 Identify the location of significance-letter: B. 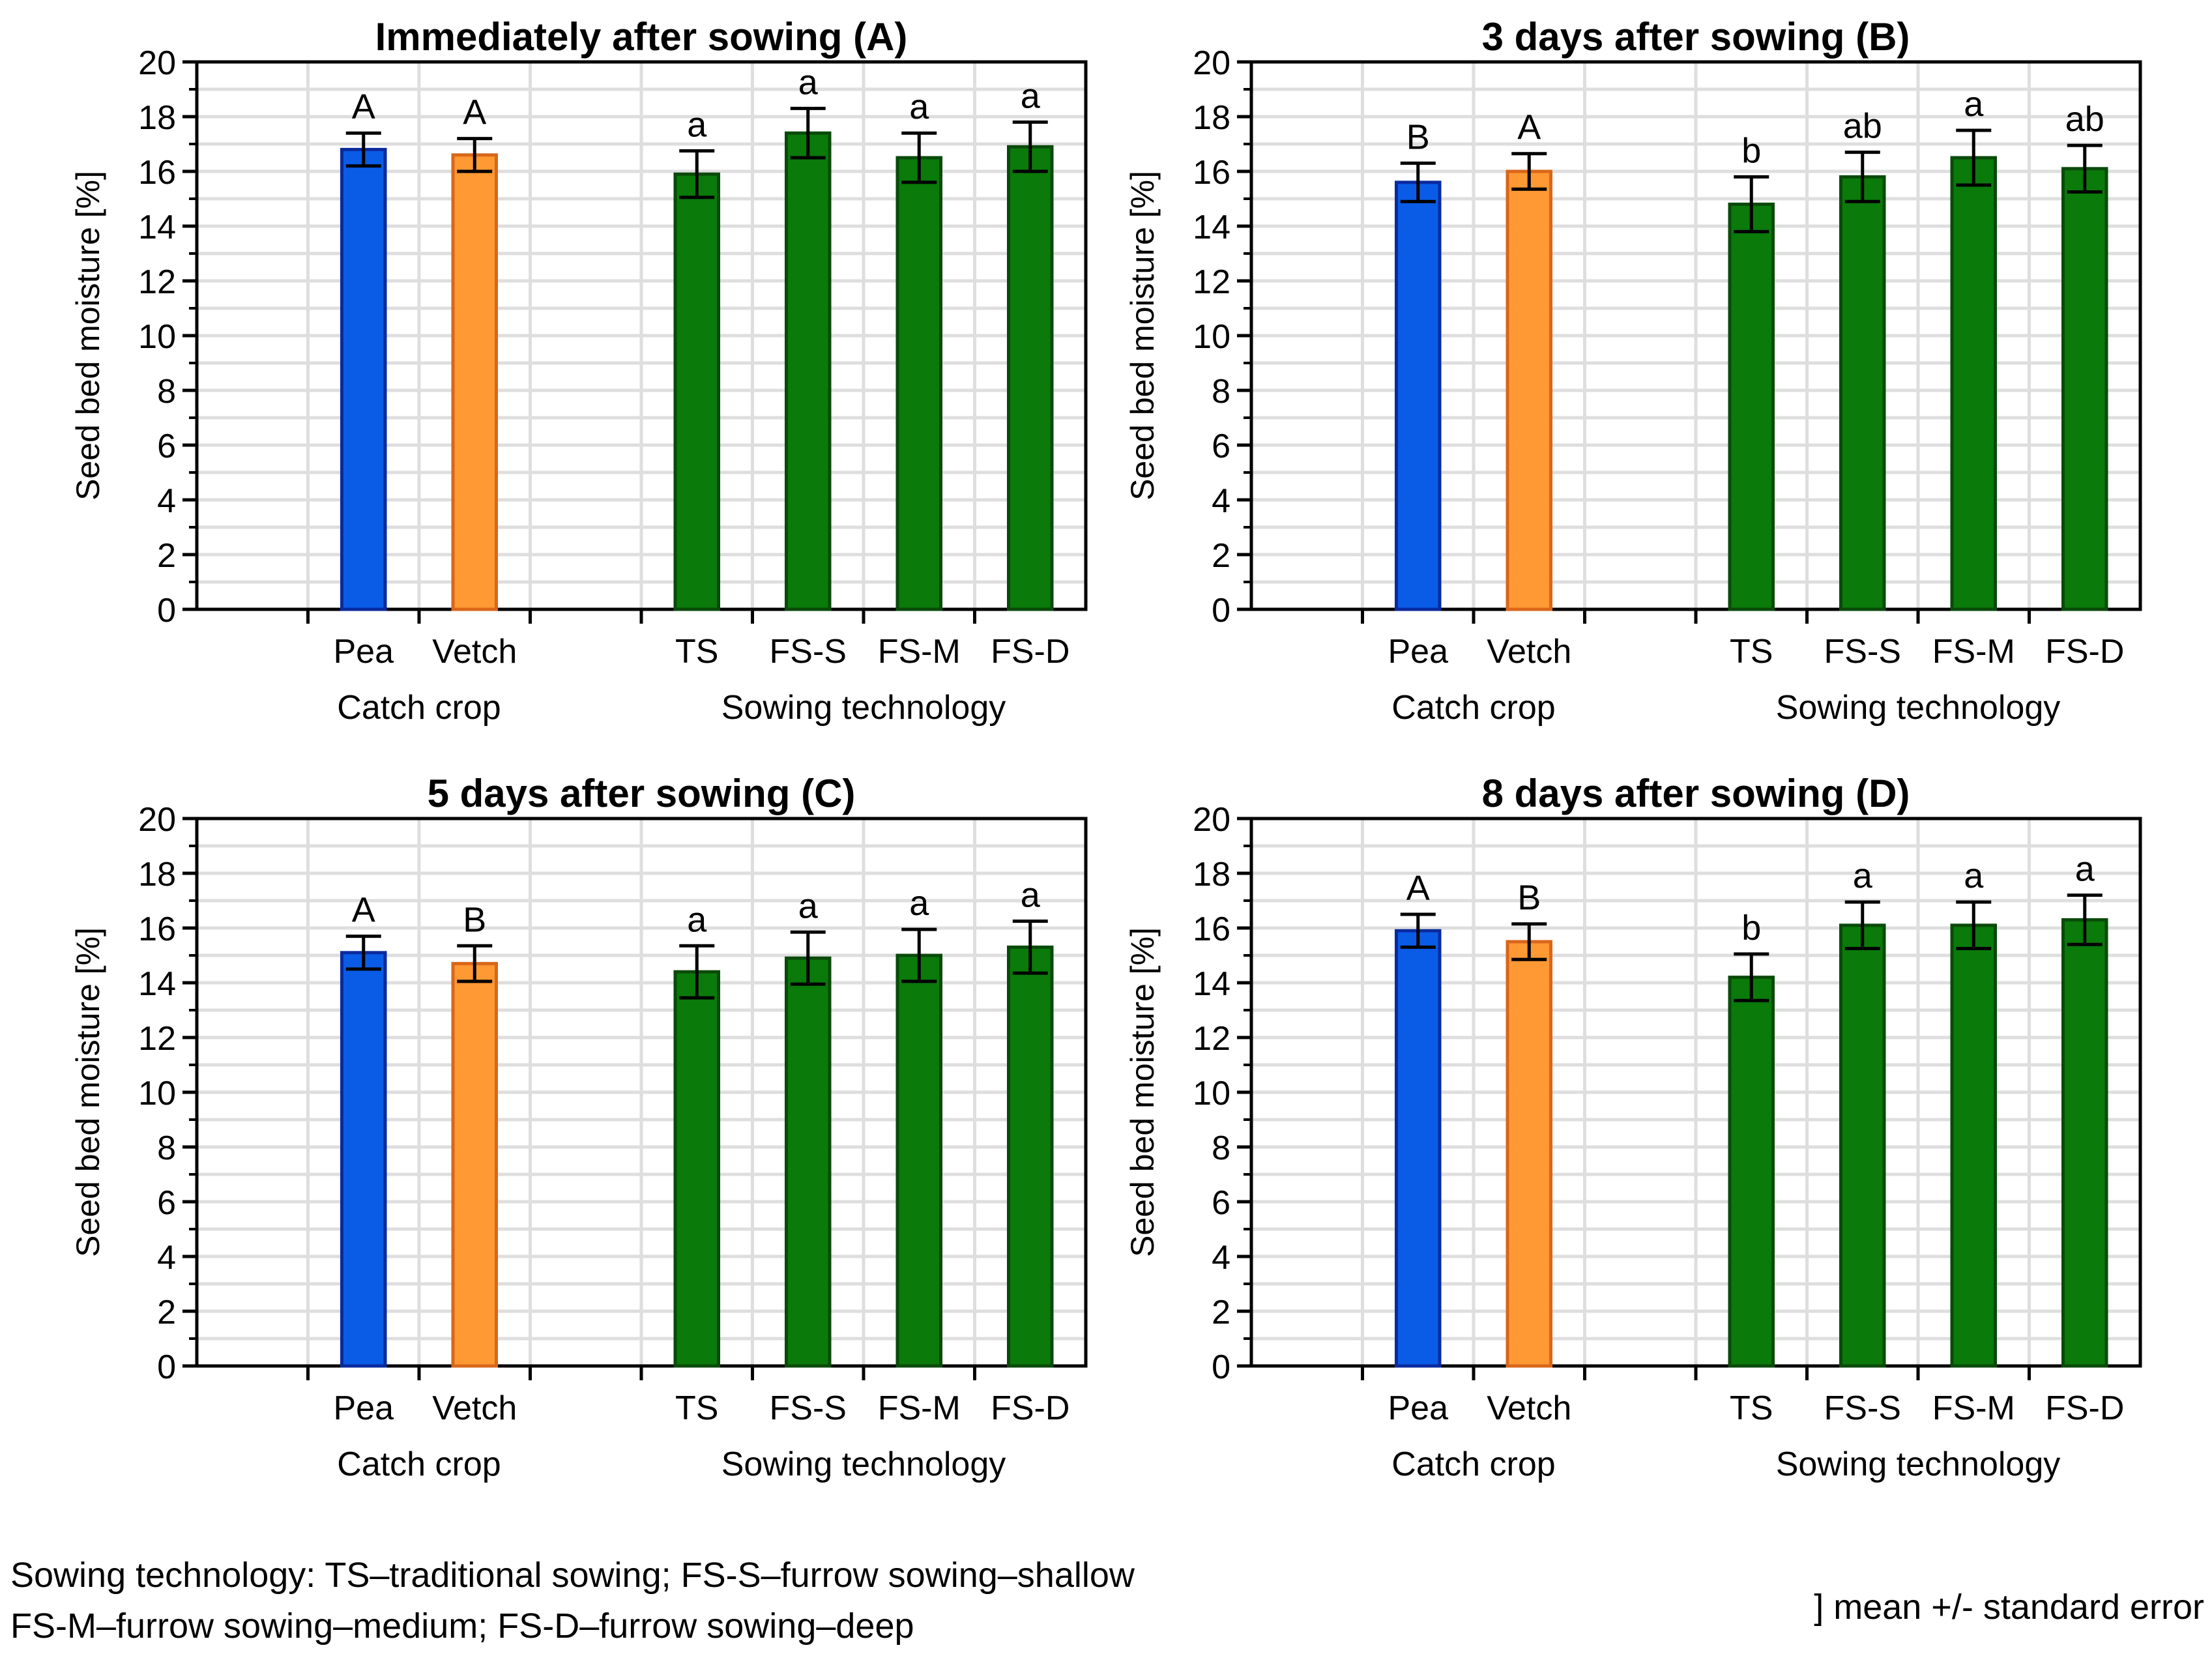
(1418, 136).